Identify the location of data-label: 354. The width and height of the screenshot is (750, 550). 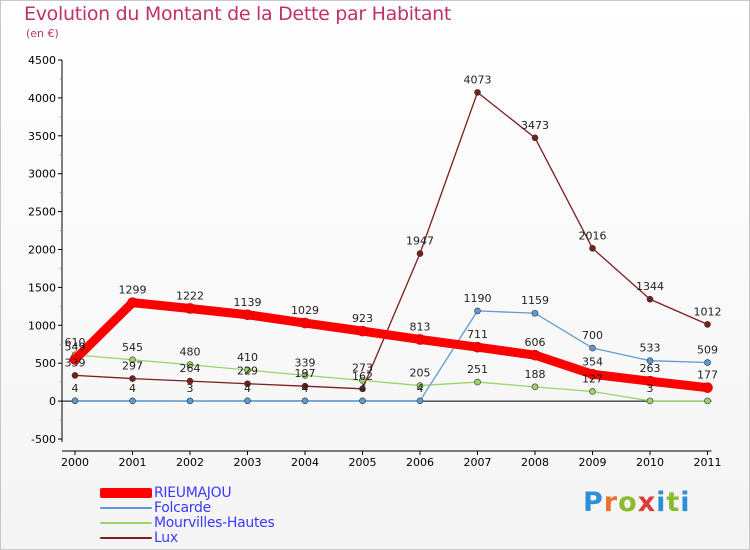
(592, 361).